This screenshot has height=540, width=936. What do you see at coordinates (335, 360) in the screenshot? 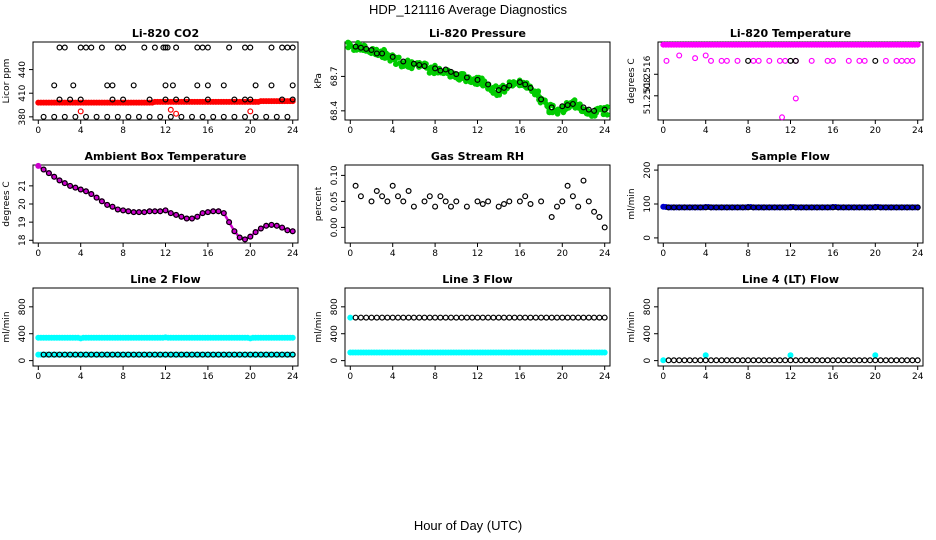
I see `y-tick-label: 0` at bounding box center [335, 360].